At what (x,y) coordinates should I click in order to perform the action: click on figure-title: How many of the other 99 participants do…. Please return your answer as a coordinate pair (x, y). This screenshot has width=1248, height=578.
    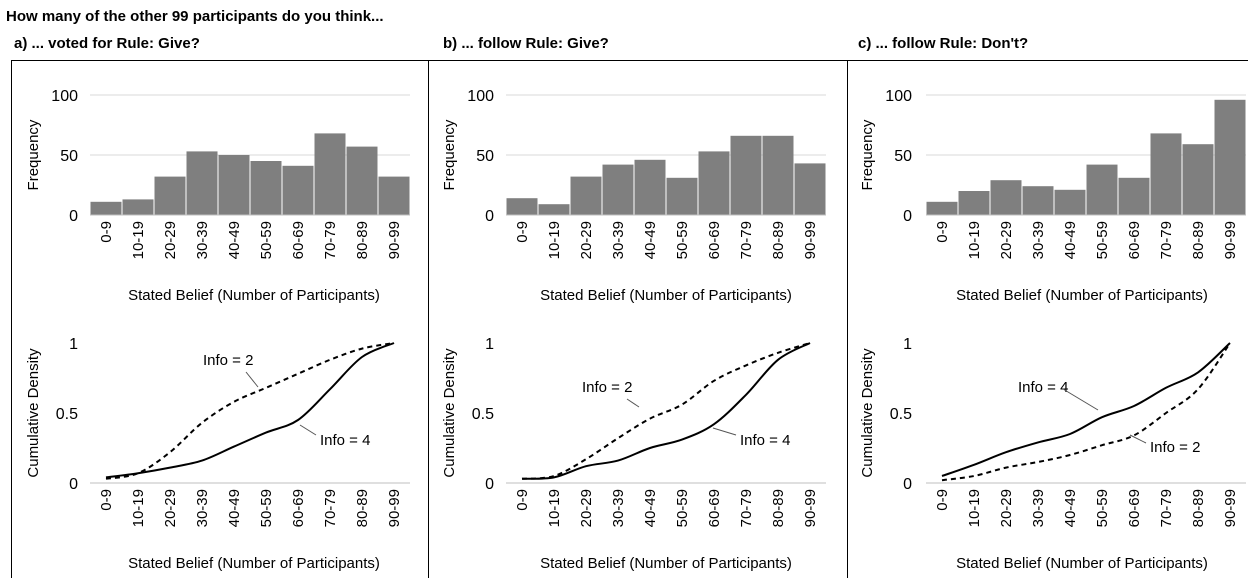
    Looking at the image, I should click on (195, 16).